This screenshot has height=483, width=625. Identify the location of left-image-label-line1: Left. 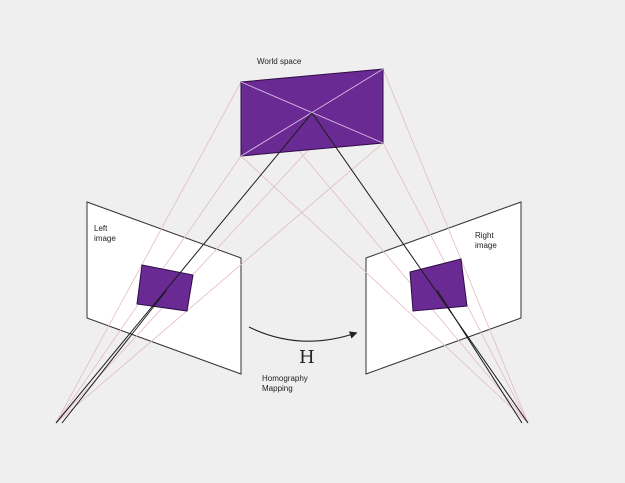
(101, 228).